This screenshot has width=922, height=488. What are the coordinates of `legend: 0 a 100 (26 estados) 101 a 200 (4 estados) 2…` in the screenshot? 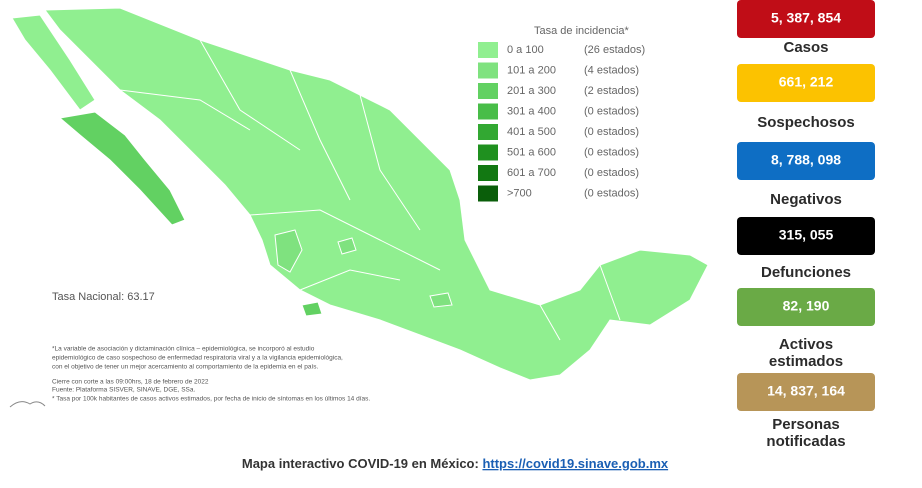 It's located at (561, 122).